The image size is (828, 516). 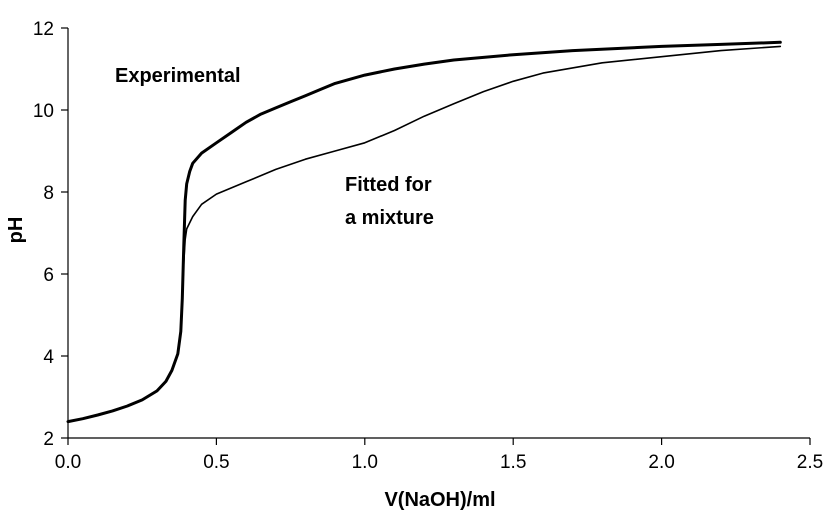 I want to click on y-tick-label: 12, so click(x=43, y=29).